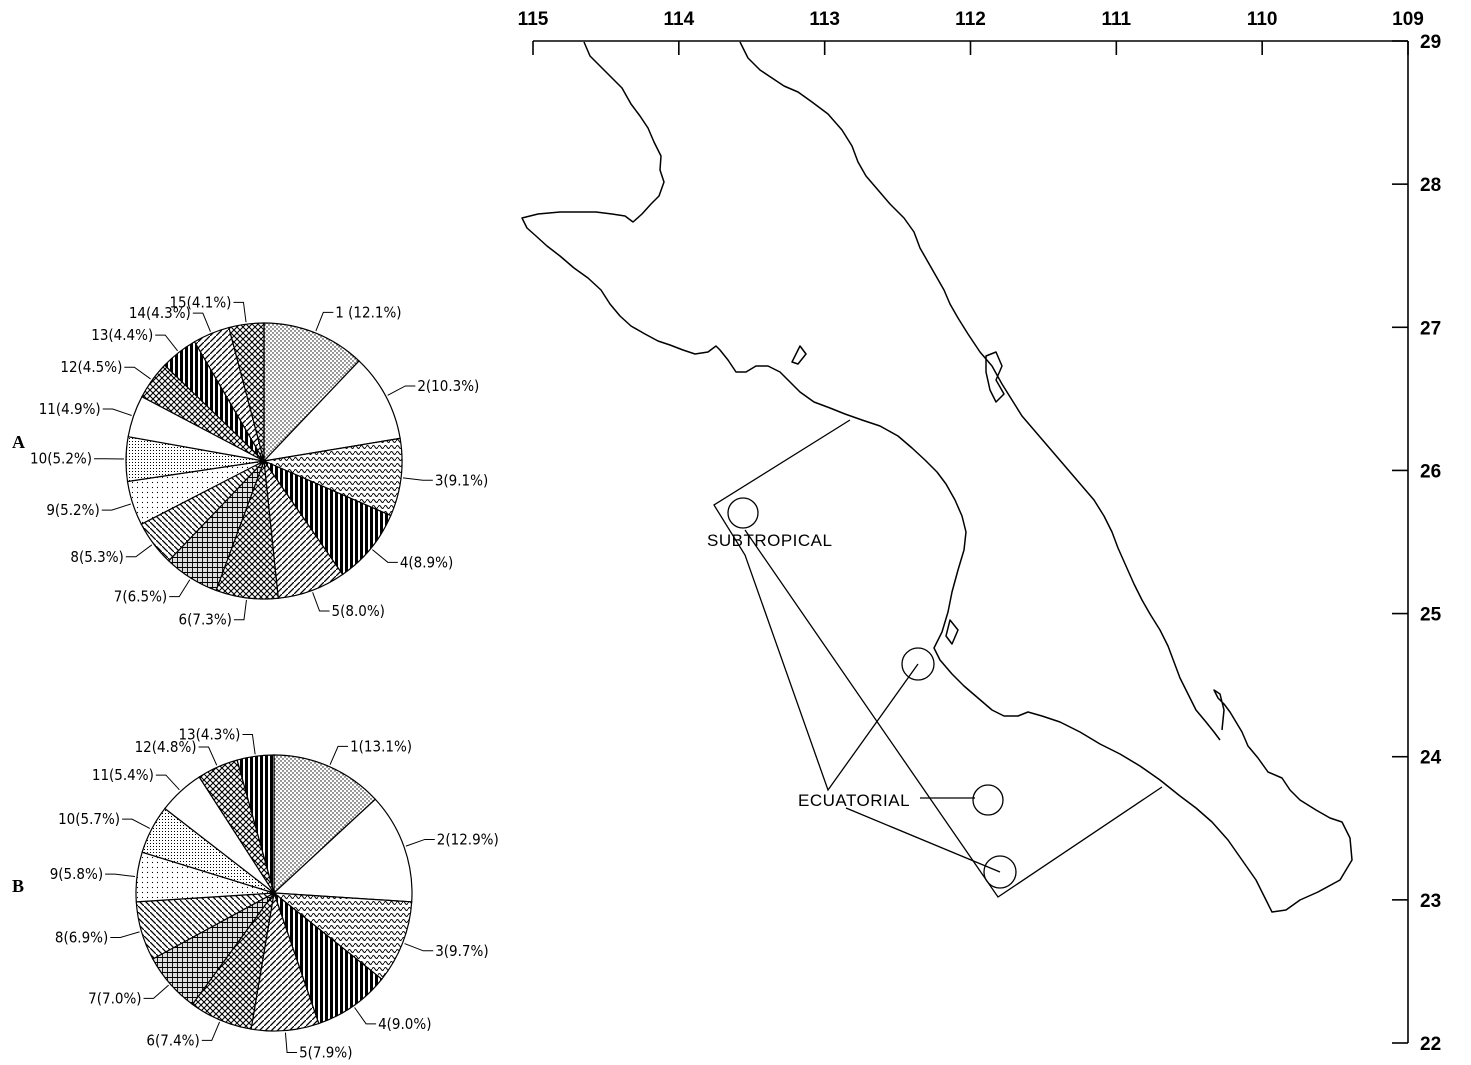 The height and width of the screenshot is (1065, 1471). I want to click on lon-tick-label: 112, so click(970, 19).